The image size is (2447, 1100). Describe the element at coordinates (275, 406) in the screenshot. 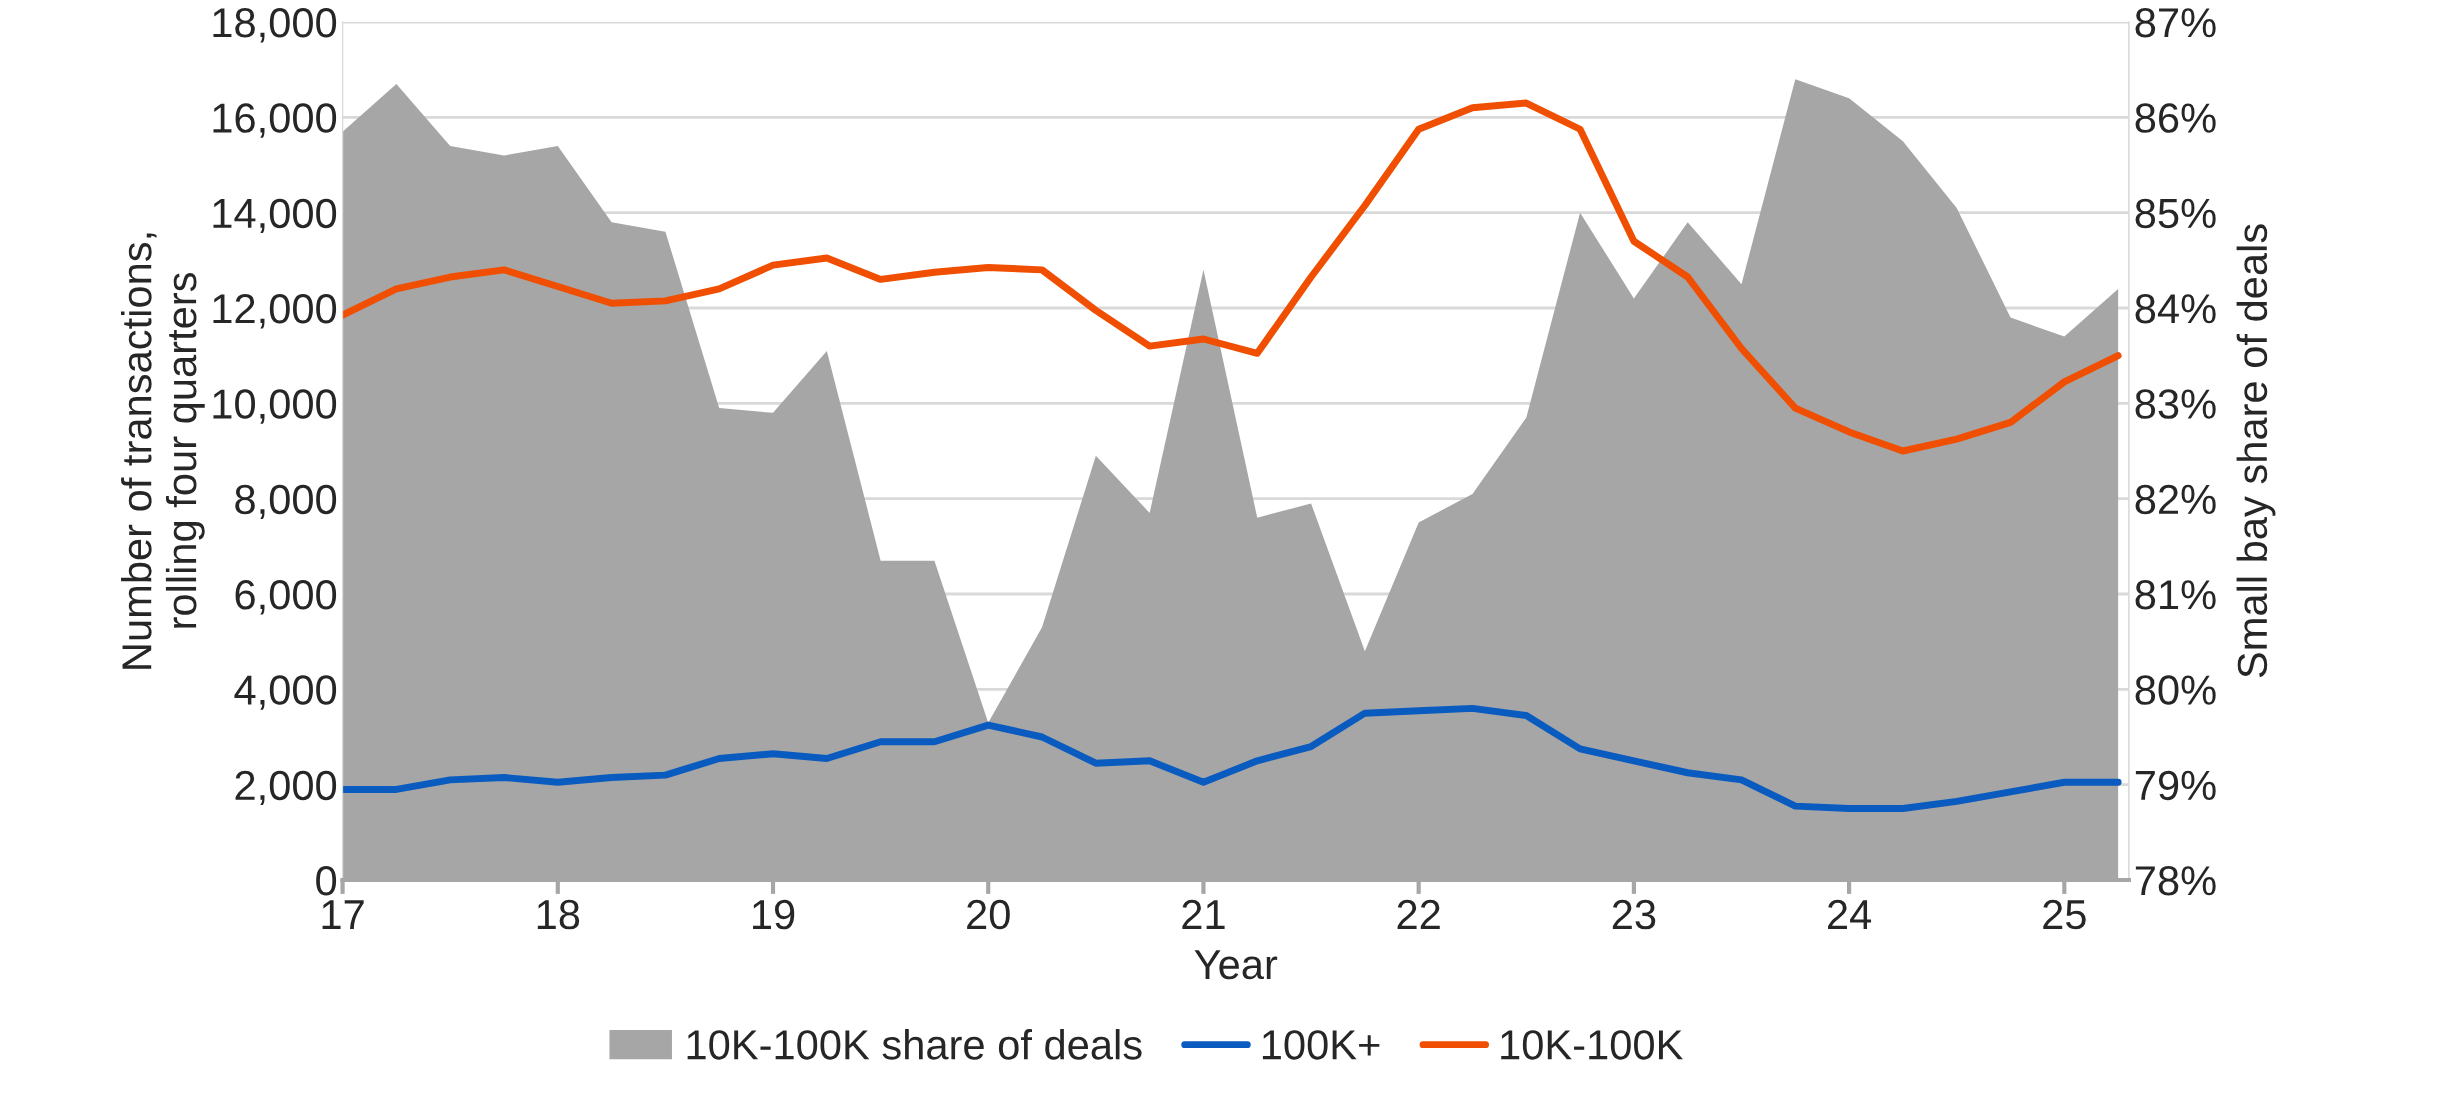

I see `y-tick-label: 10,000` at that location.